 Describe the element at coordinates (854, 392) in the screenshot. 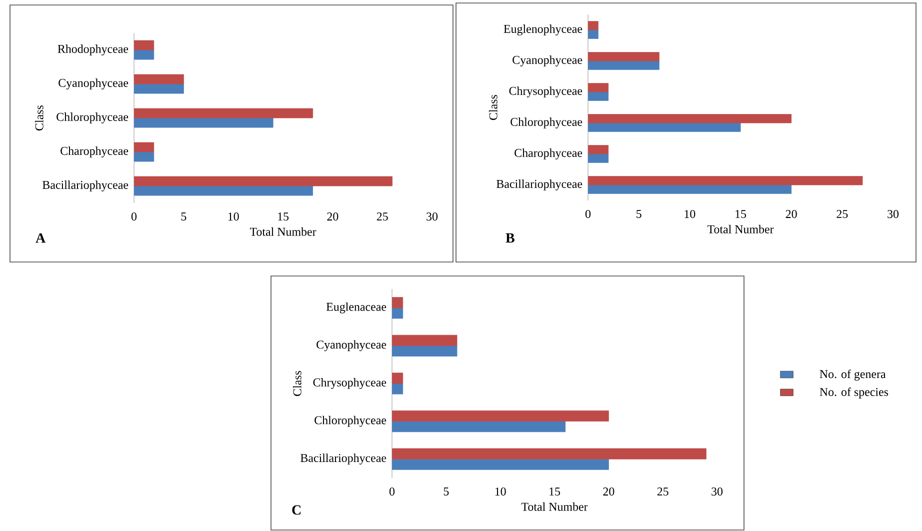

I see `legend-label: No. of species` at that location.